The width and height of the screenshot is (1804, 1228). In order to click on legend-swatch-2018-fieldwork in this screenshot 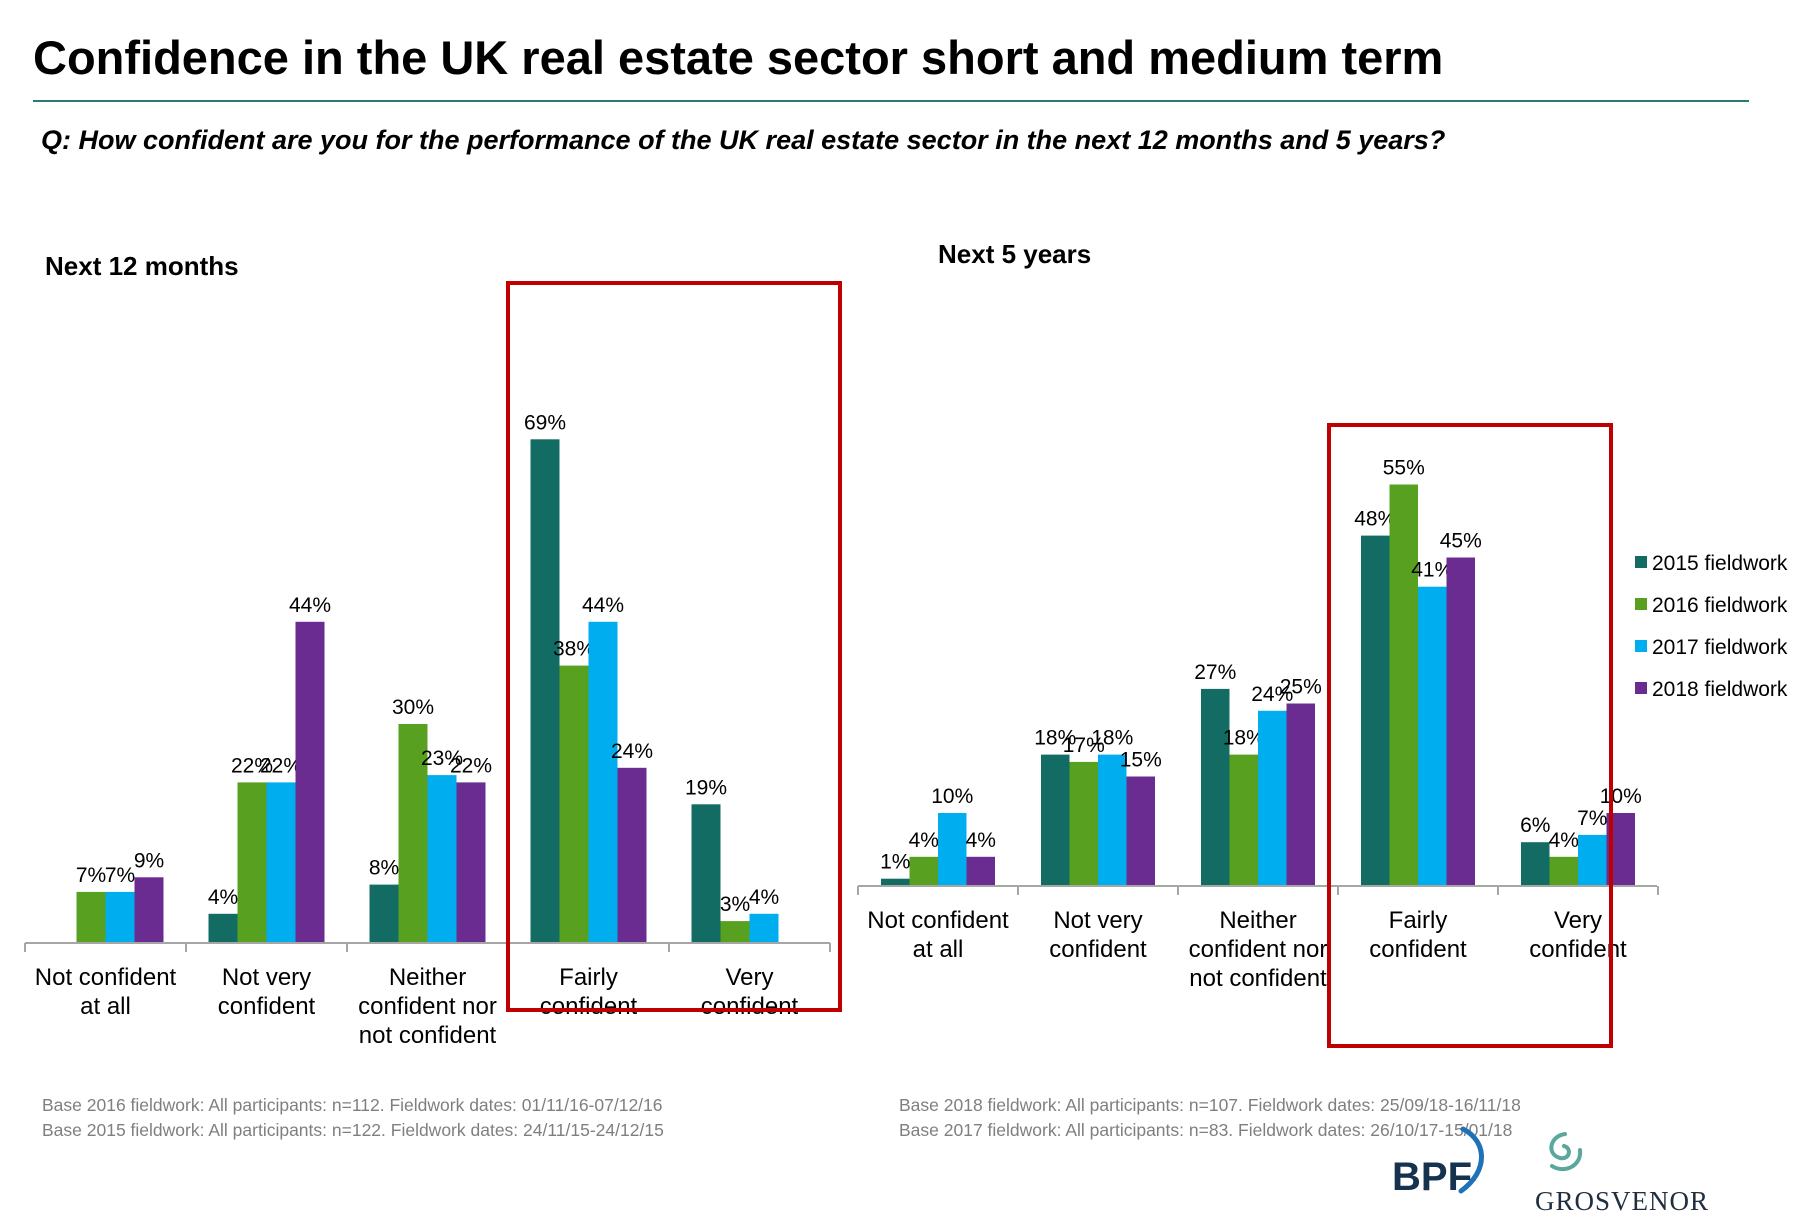, I will do `click(1641, 688)`.